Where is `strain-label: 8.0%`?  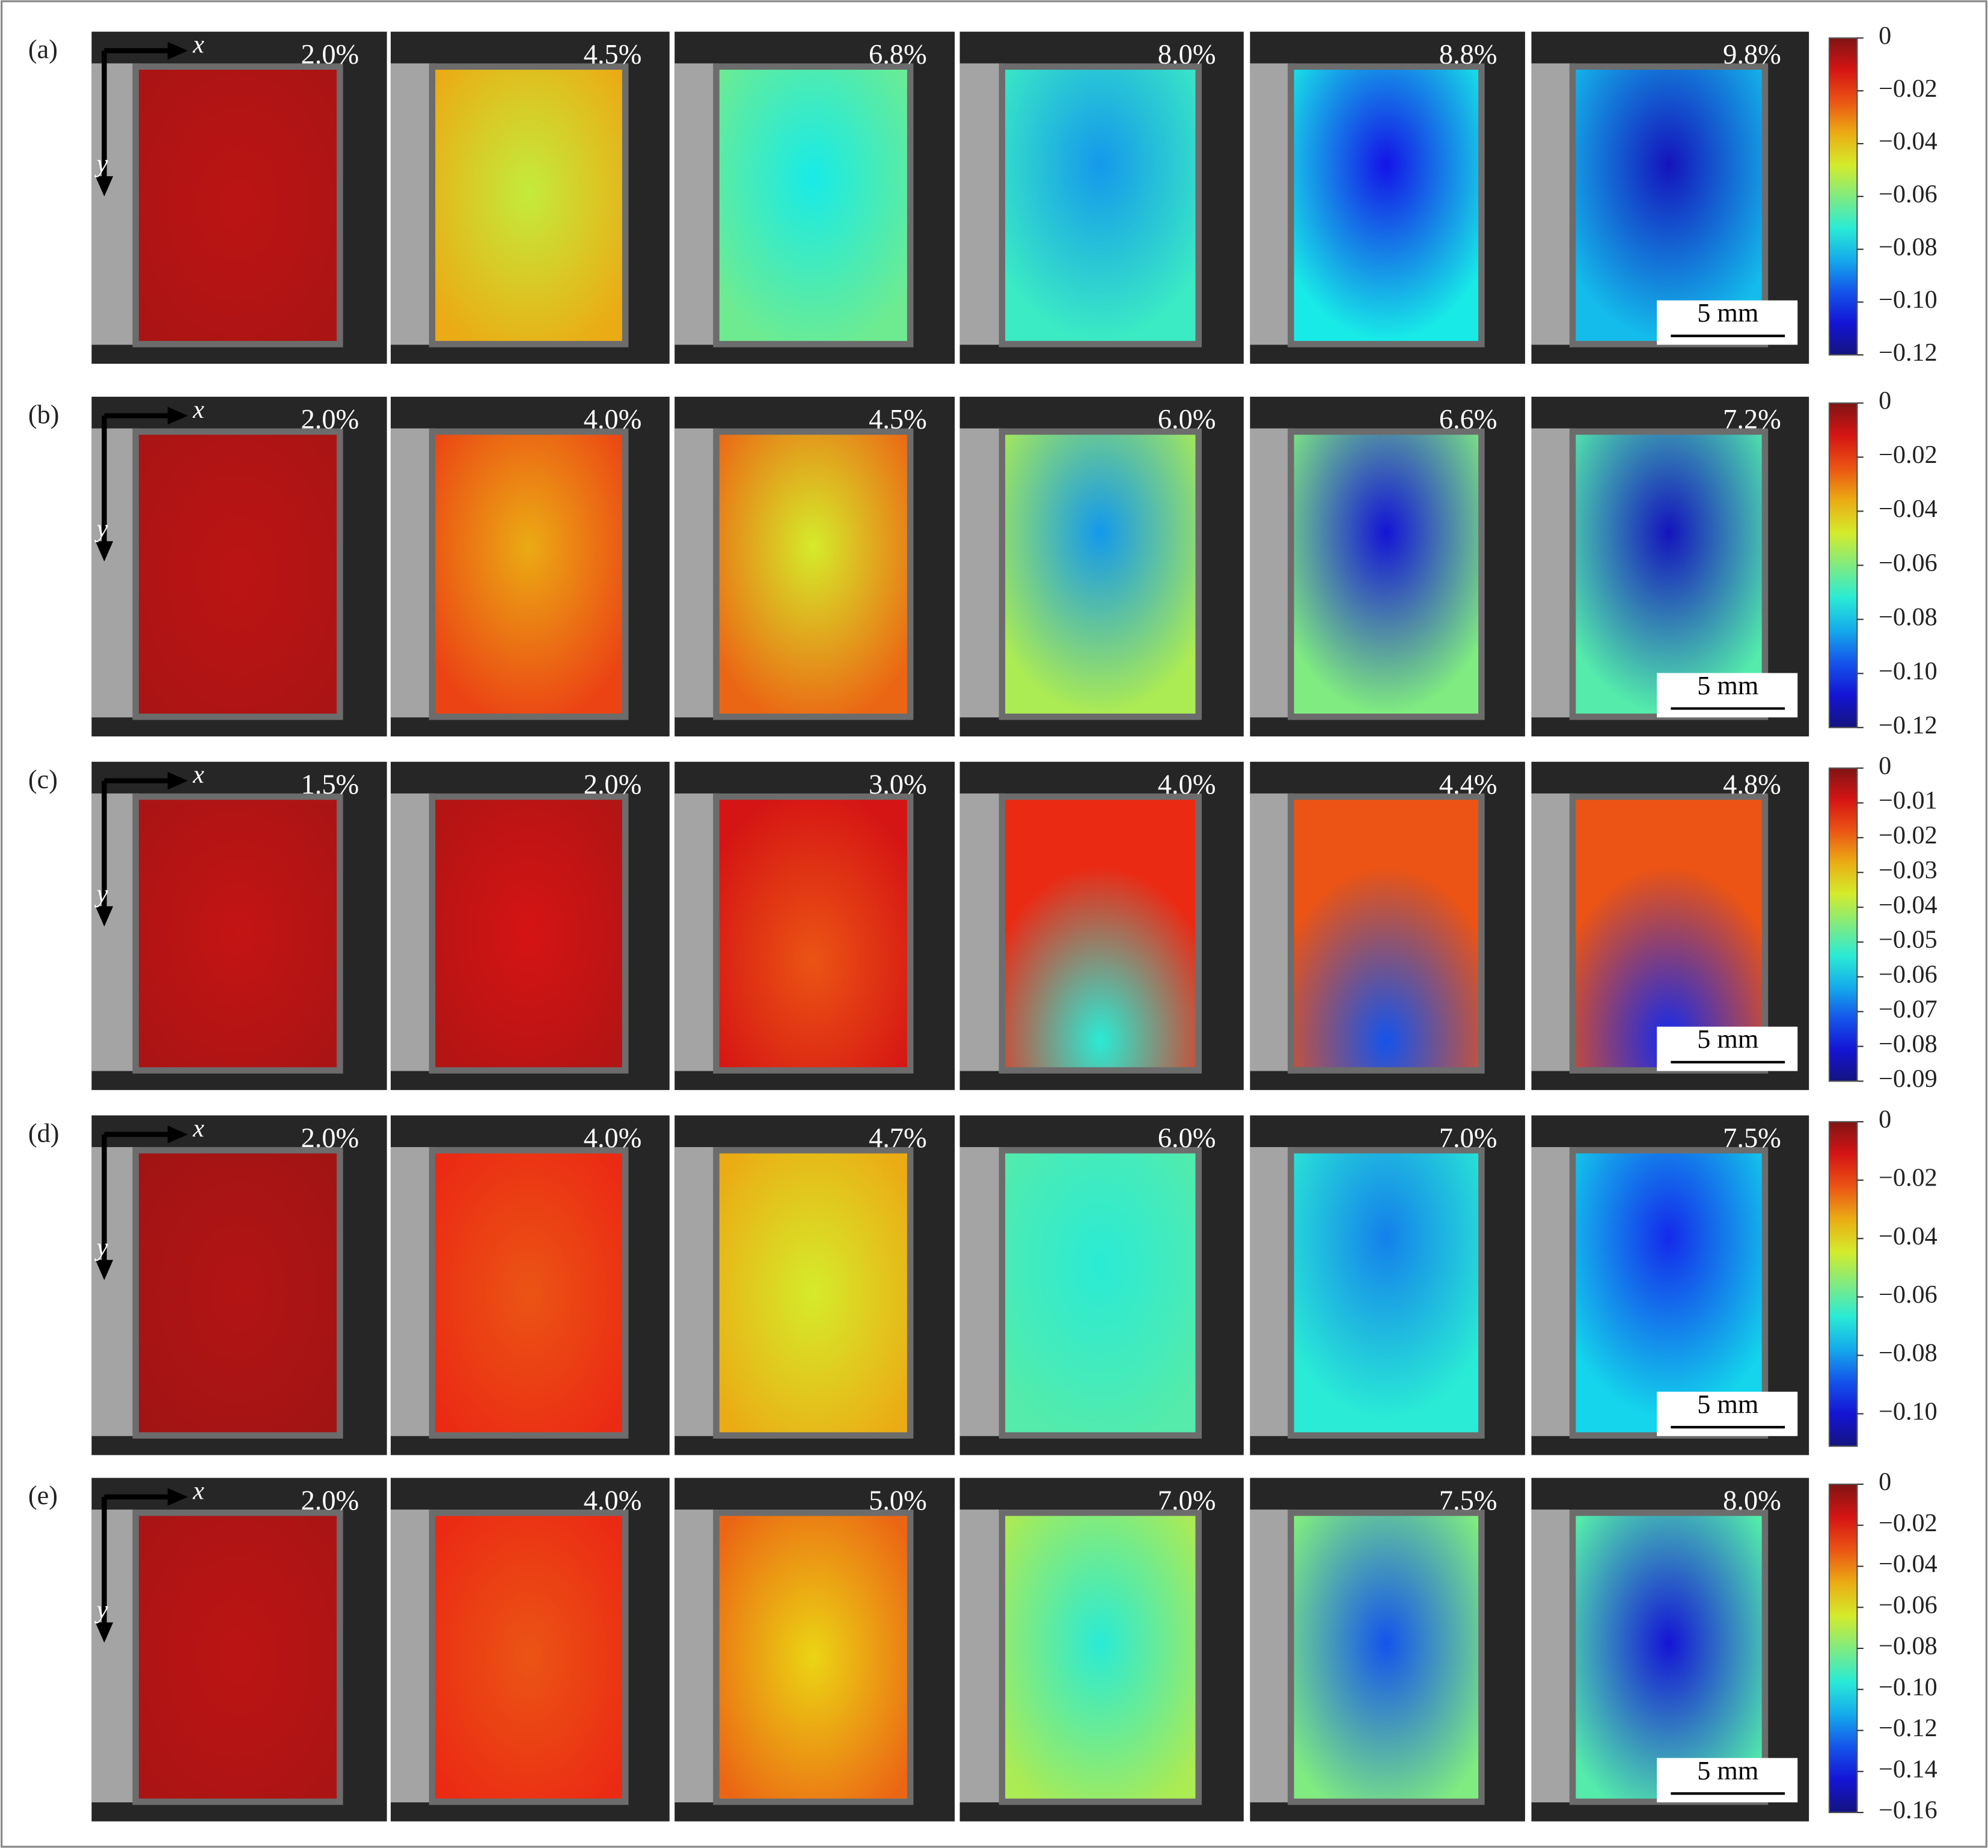
strain-label: 8.0% is located at coordinates (1752, 1500).